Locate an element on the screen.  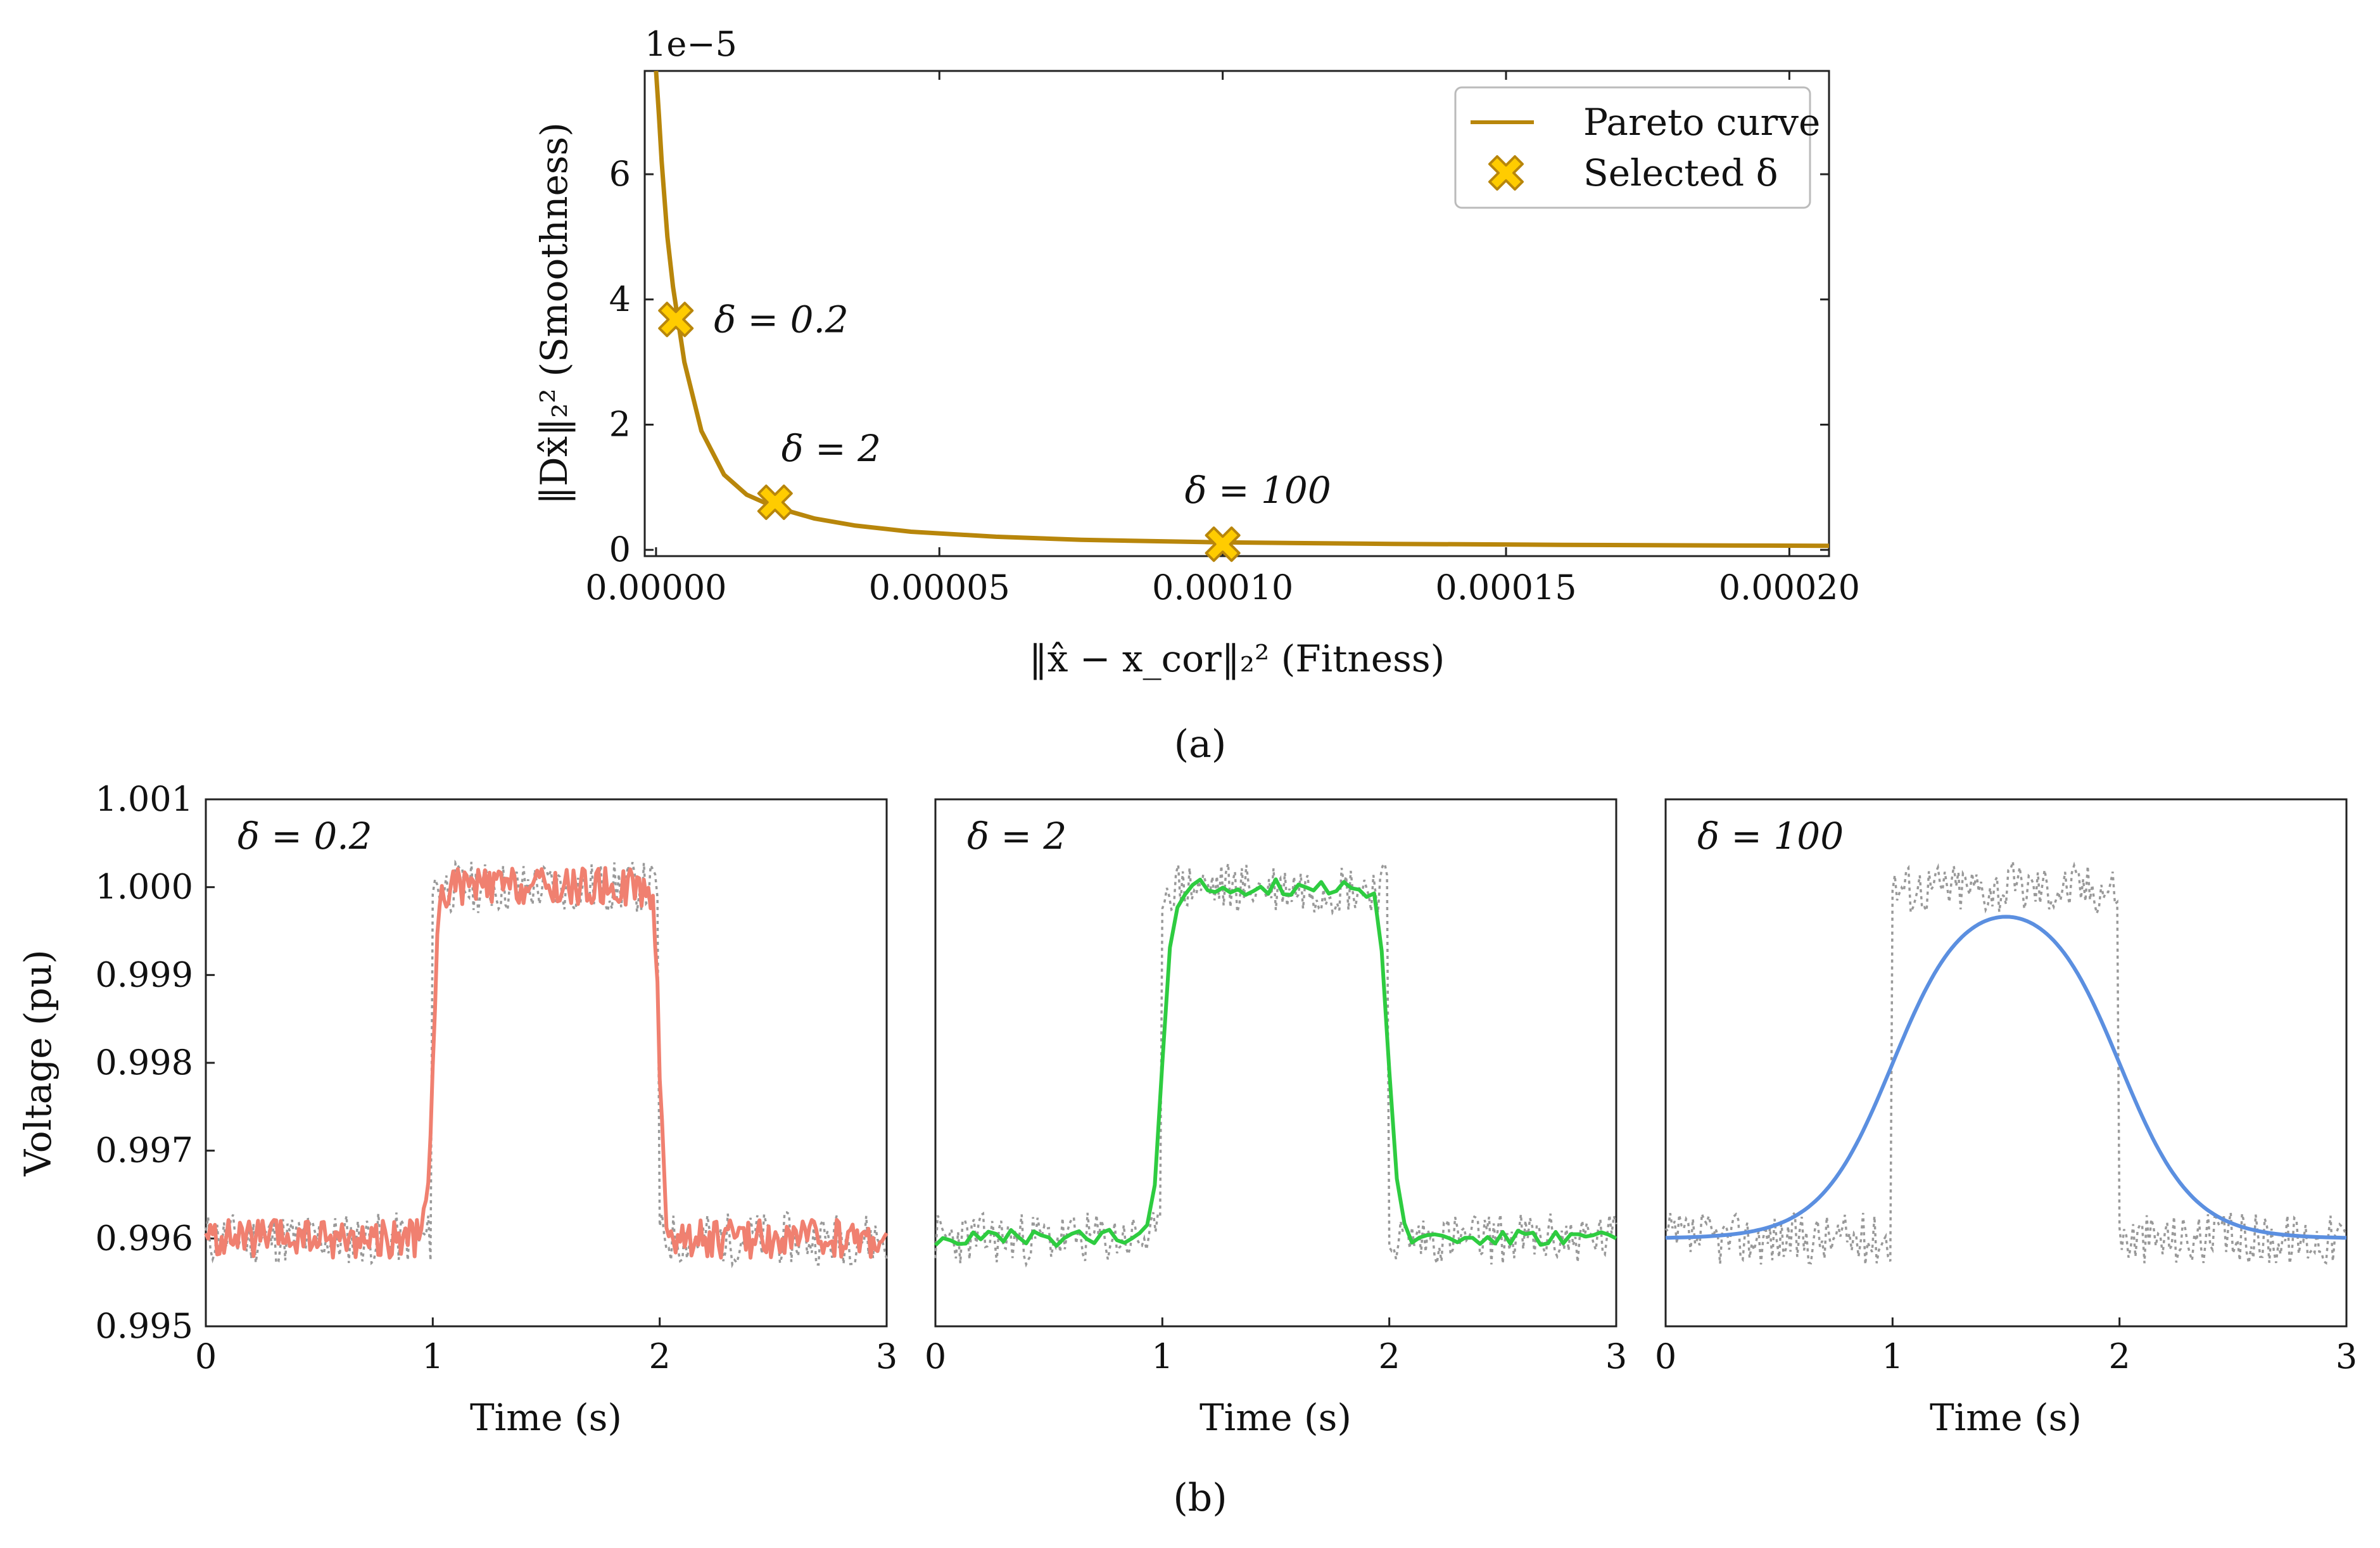
panel-b3-annotation: δ = 100 is located at coordinates (1770, 836).